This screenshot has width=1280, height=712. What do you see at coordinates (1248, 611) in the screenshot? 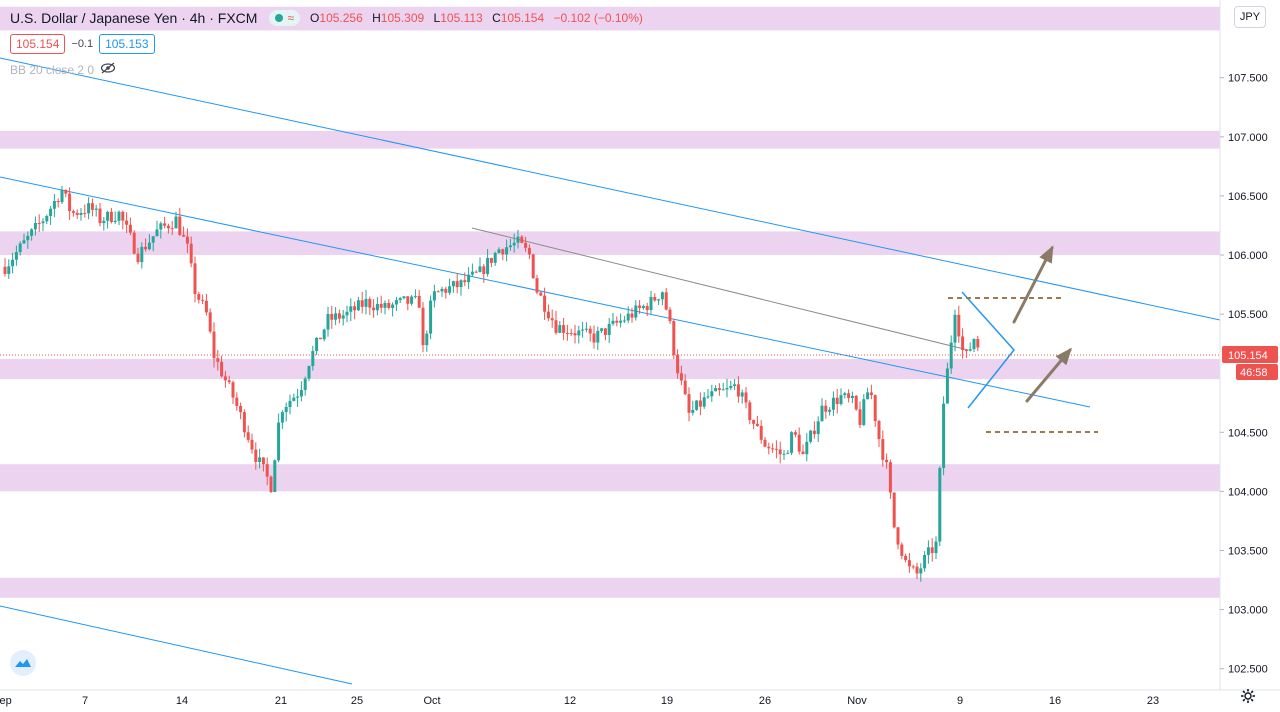
I see `y-tick-label: 103.000` at bounding box center [1248, 611].